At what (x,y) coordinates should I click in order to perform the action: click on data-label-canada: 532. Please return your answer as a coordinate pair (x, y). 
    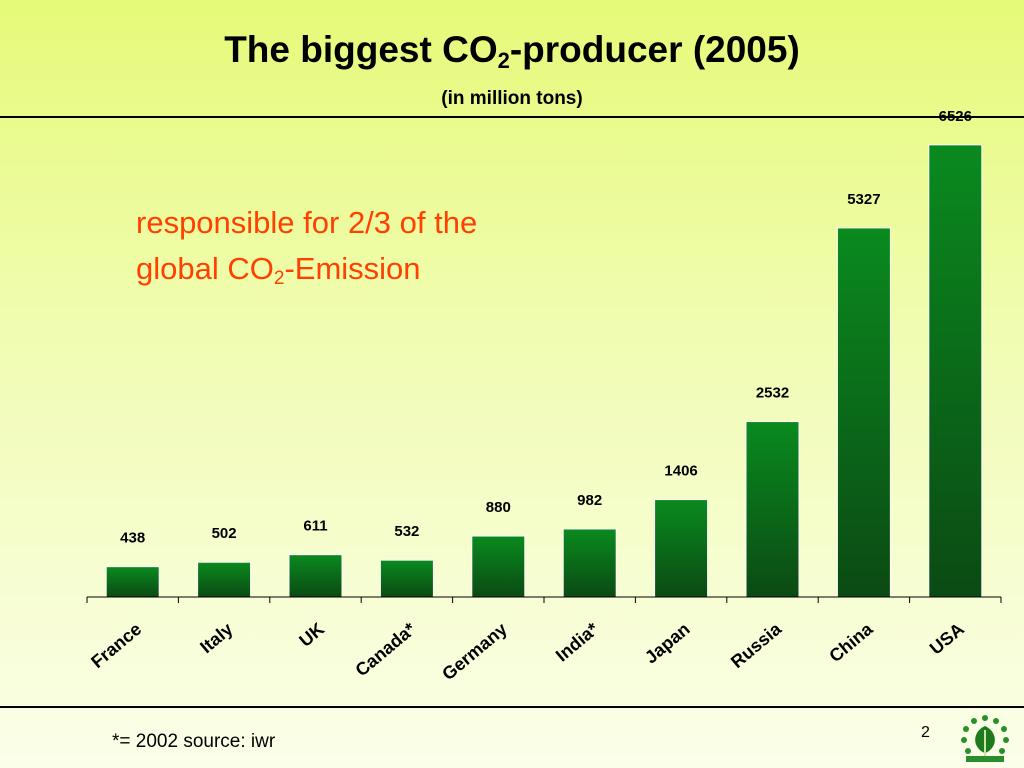
    Looking at the image, I should click on (406, 531).